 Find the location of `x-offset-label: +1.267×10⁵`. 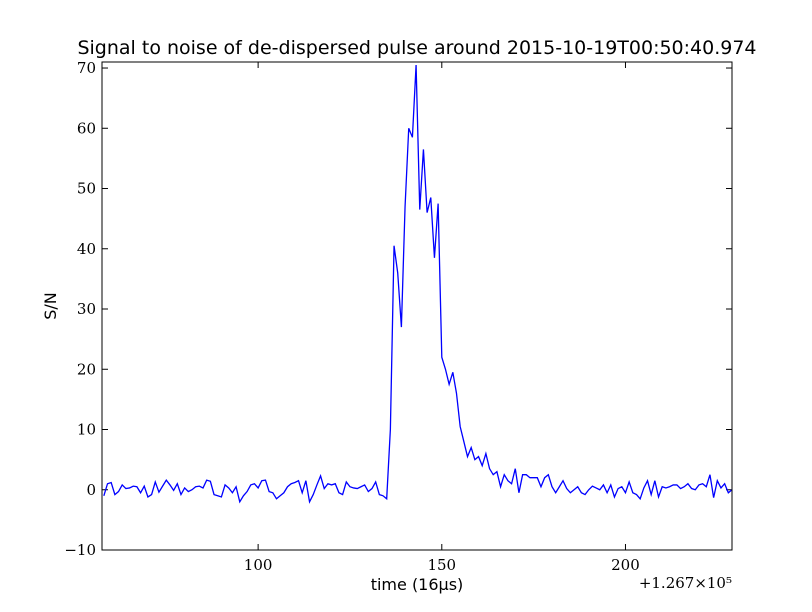

x-offset-label: +1.267×10⁵ is located at coordinates (685, 583).